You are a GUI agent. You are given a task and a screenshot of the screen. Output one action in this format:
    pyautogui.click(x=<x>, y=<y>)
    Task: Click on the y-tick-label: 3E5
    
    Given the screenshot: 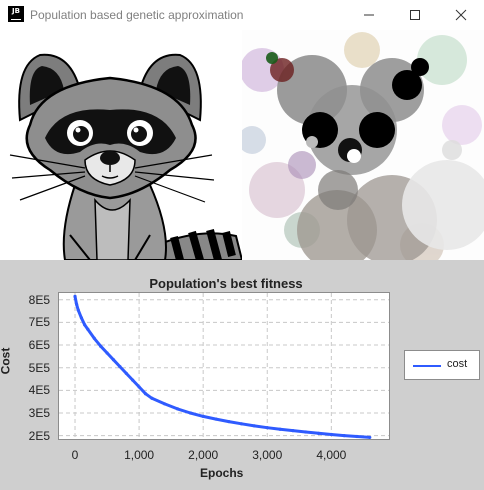 What is the action you would take?
    pyautogui.click(x=39, y=412)
    